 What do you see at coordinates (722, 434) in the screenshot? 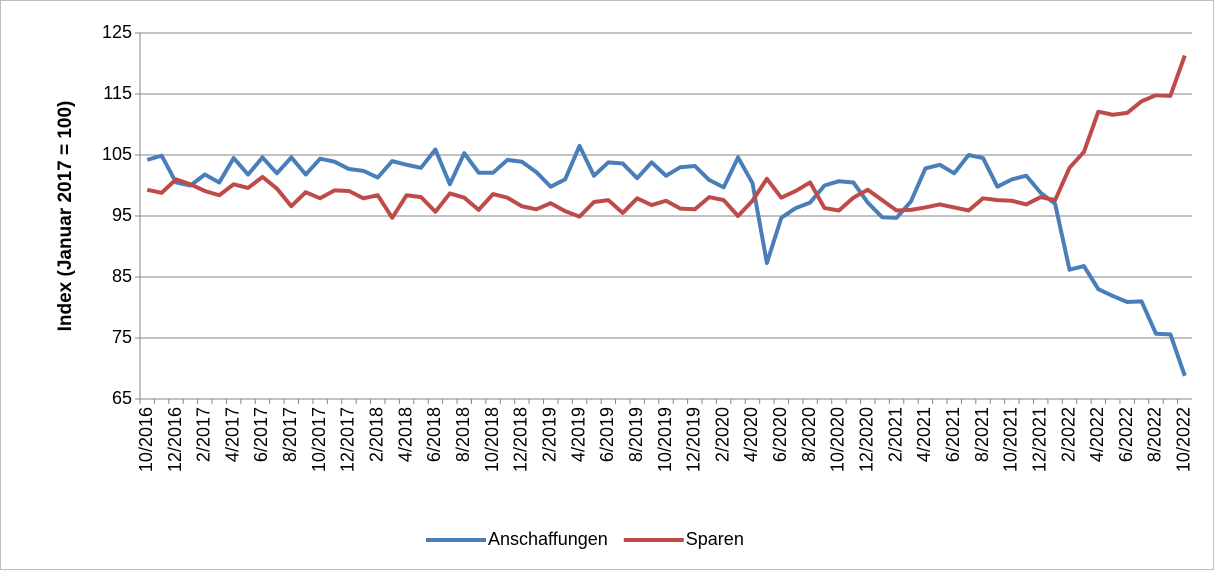
I see `x-tick-label: 2/2020` at bounding box center [722, 434].